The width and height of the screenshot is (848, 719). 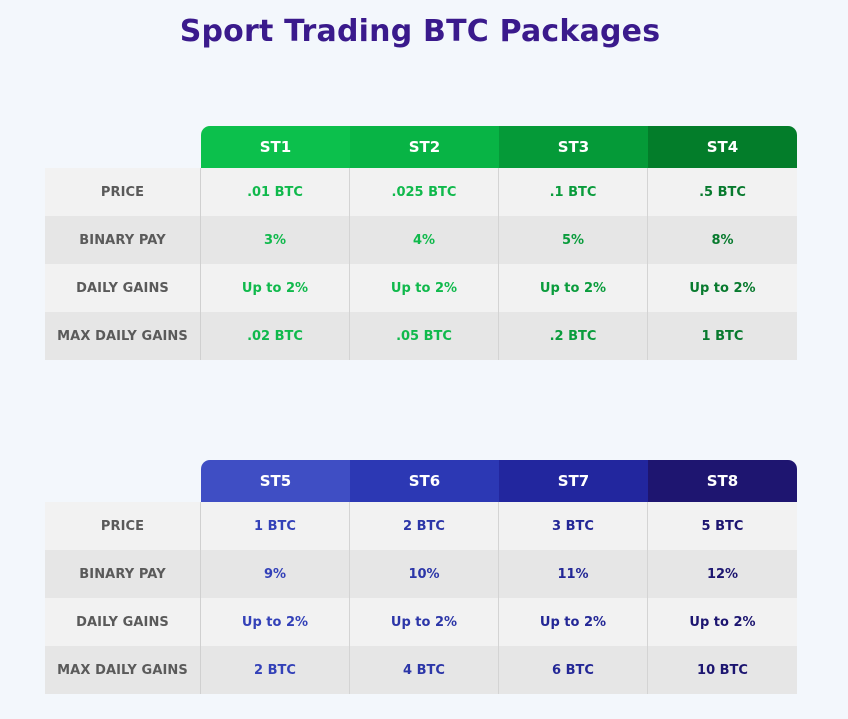 What do you see at coordinates (275, 481) in the screenshot?
I see `package-header: ST5` at bounding box center [275, 481].